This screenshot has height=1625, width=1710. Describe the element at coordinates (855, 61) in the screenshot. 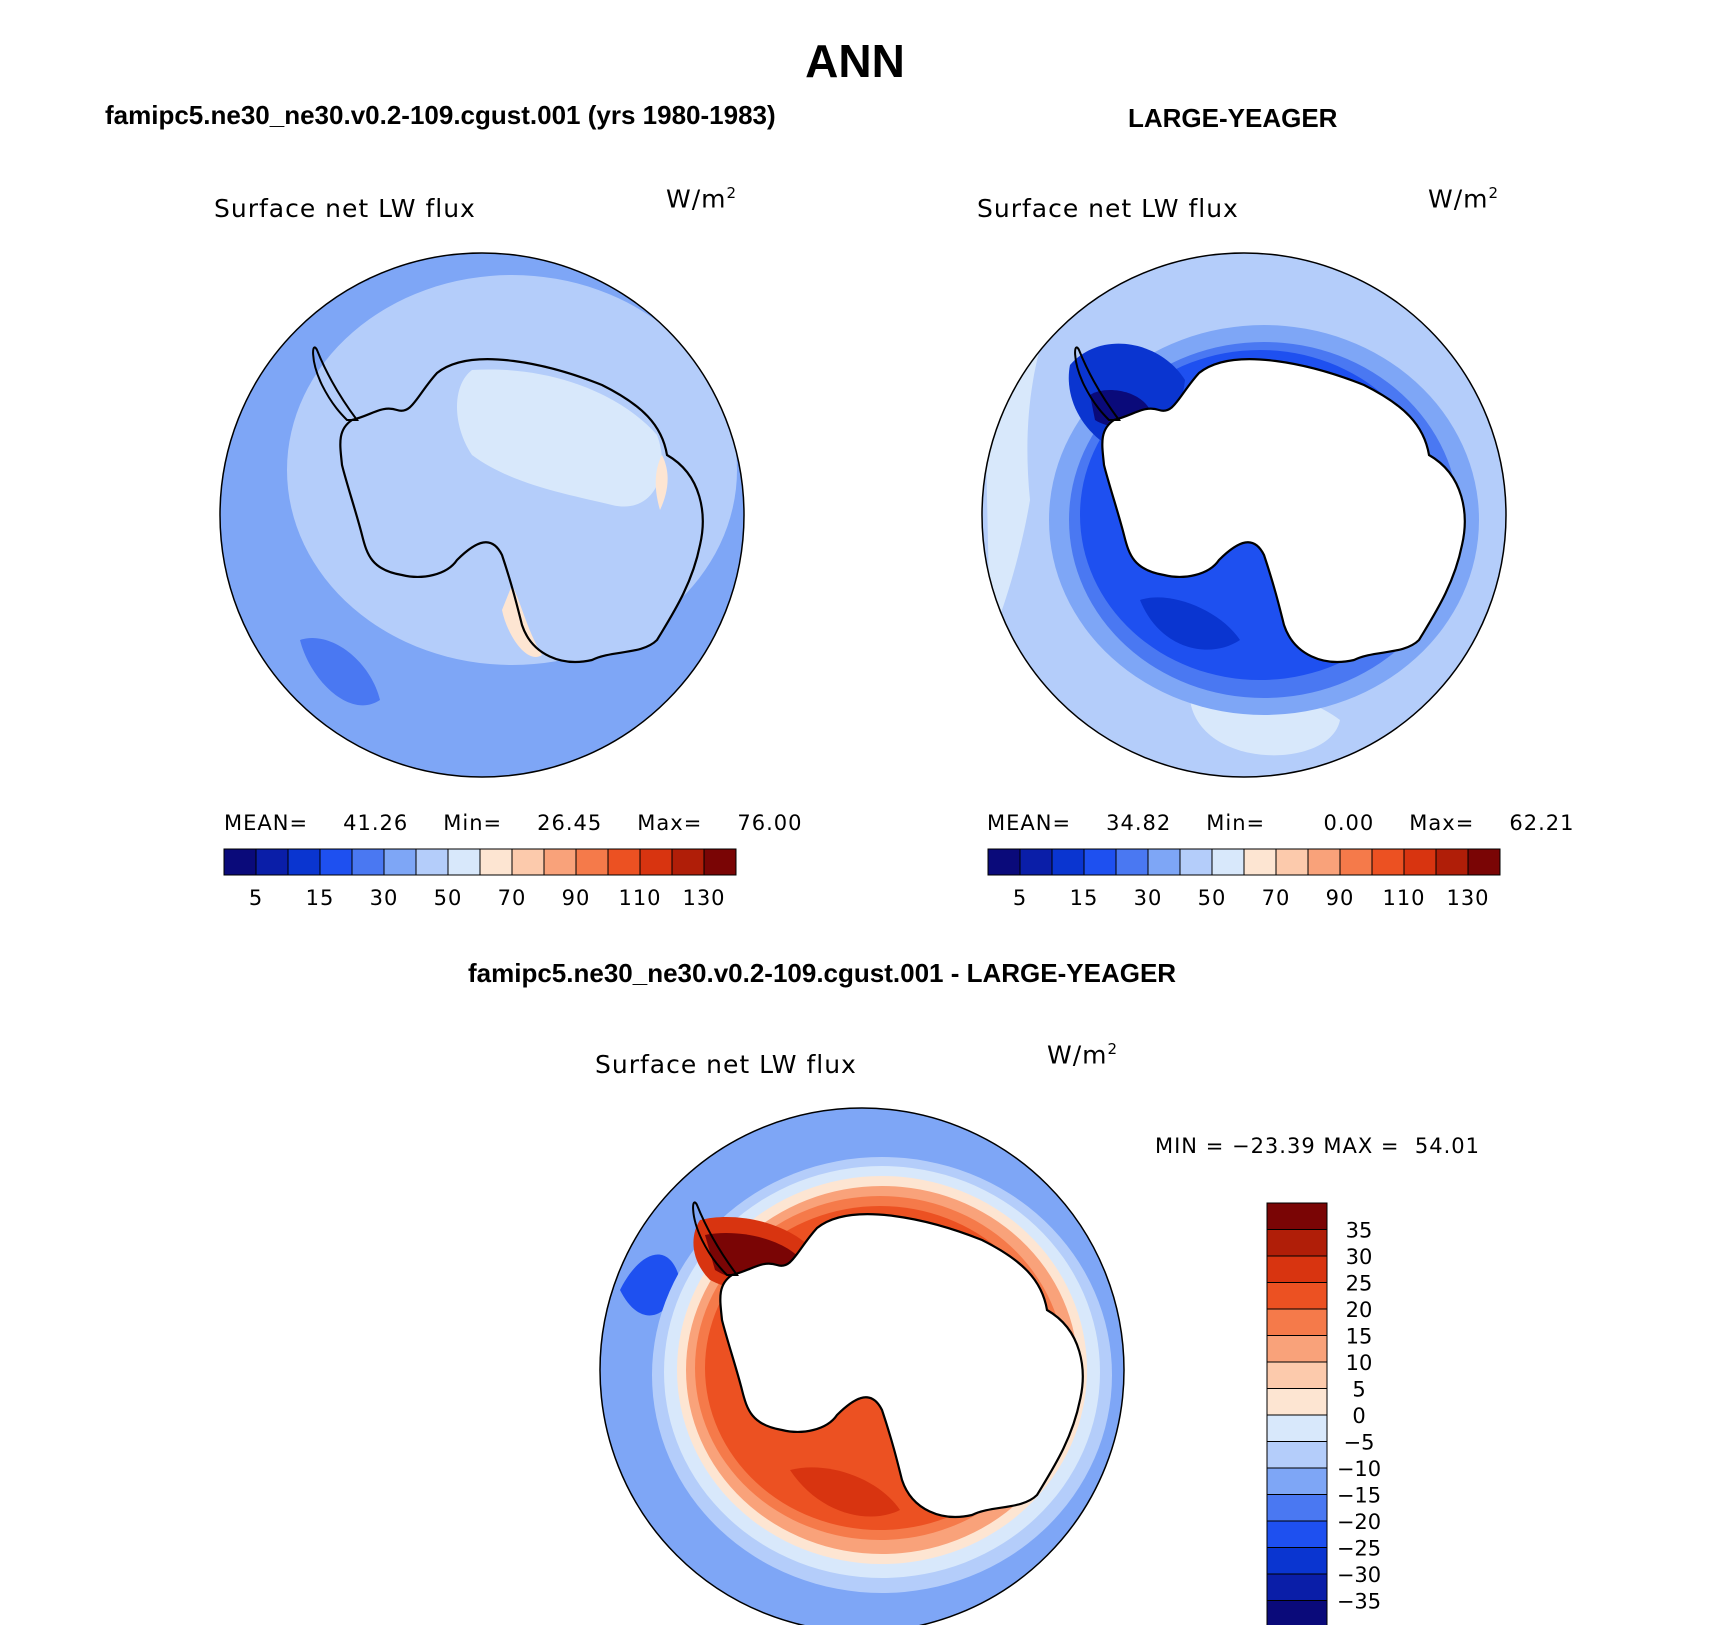

I see `main-title: ANN` at that location.